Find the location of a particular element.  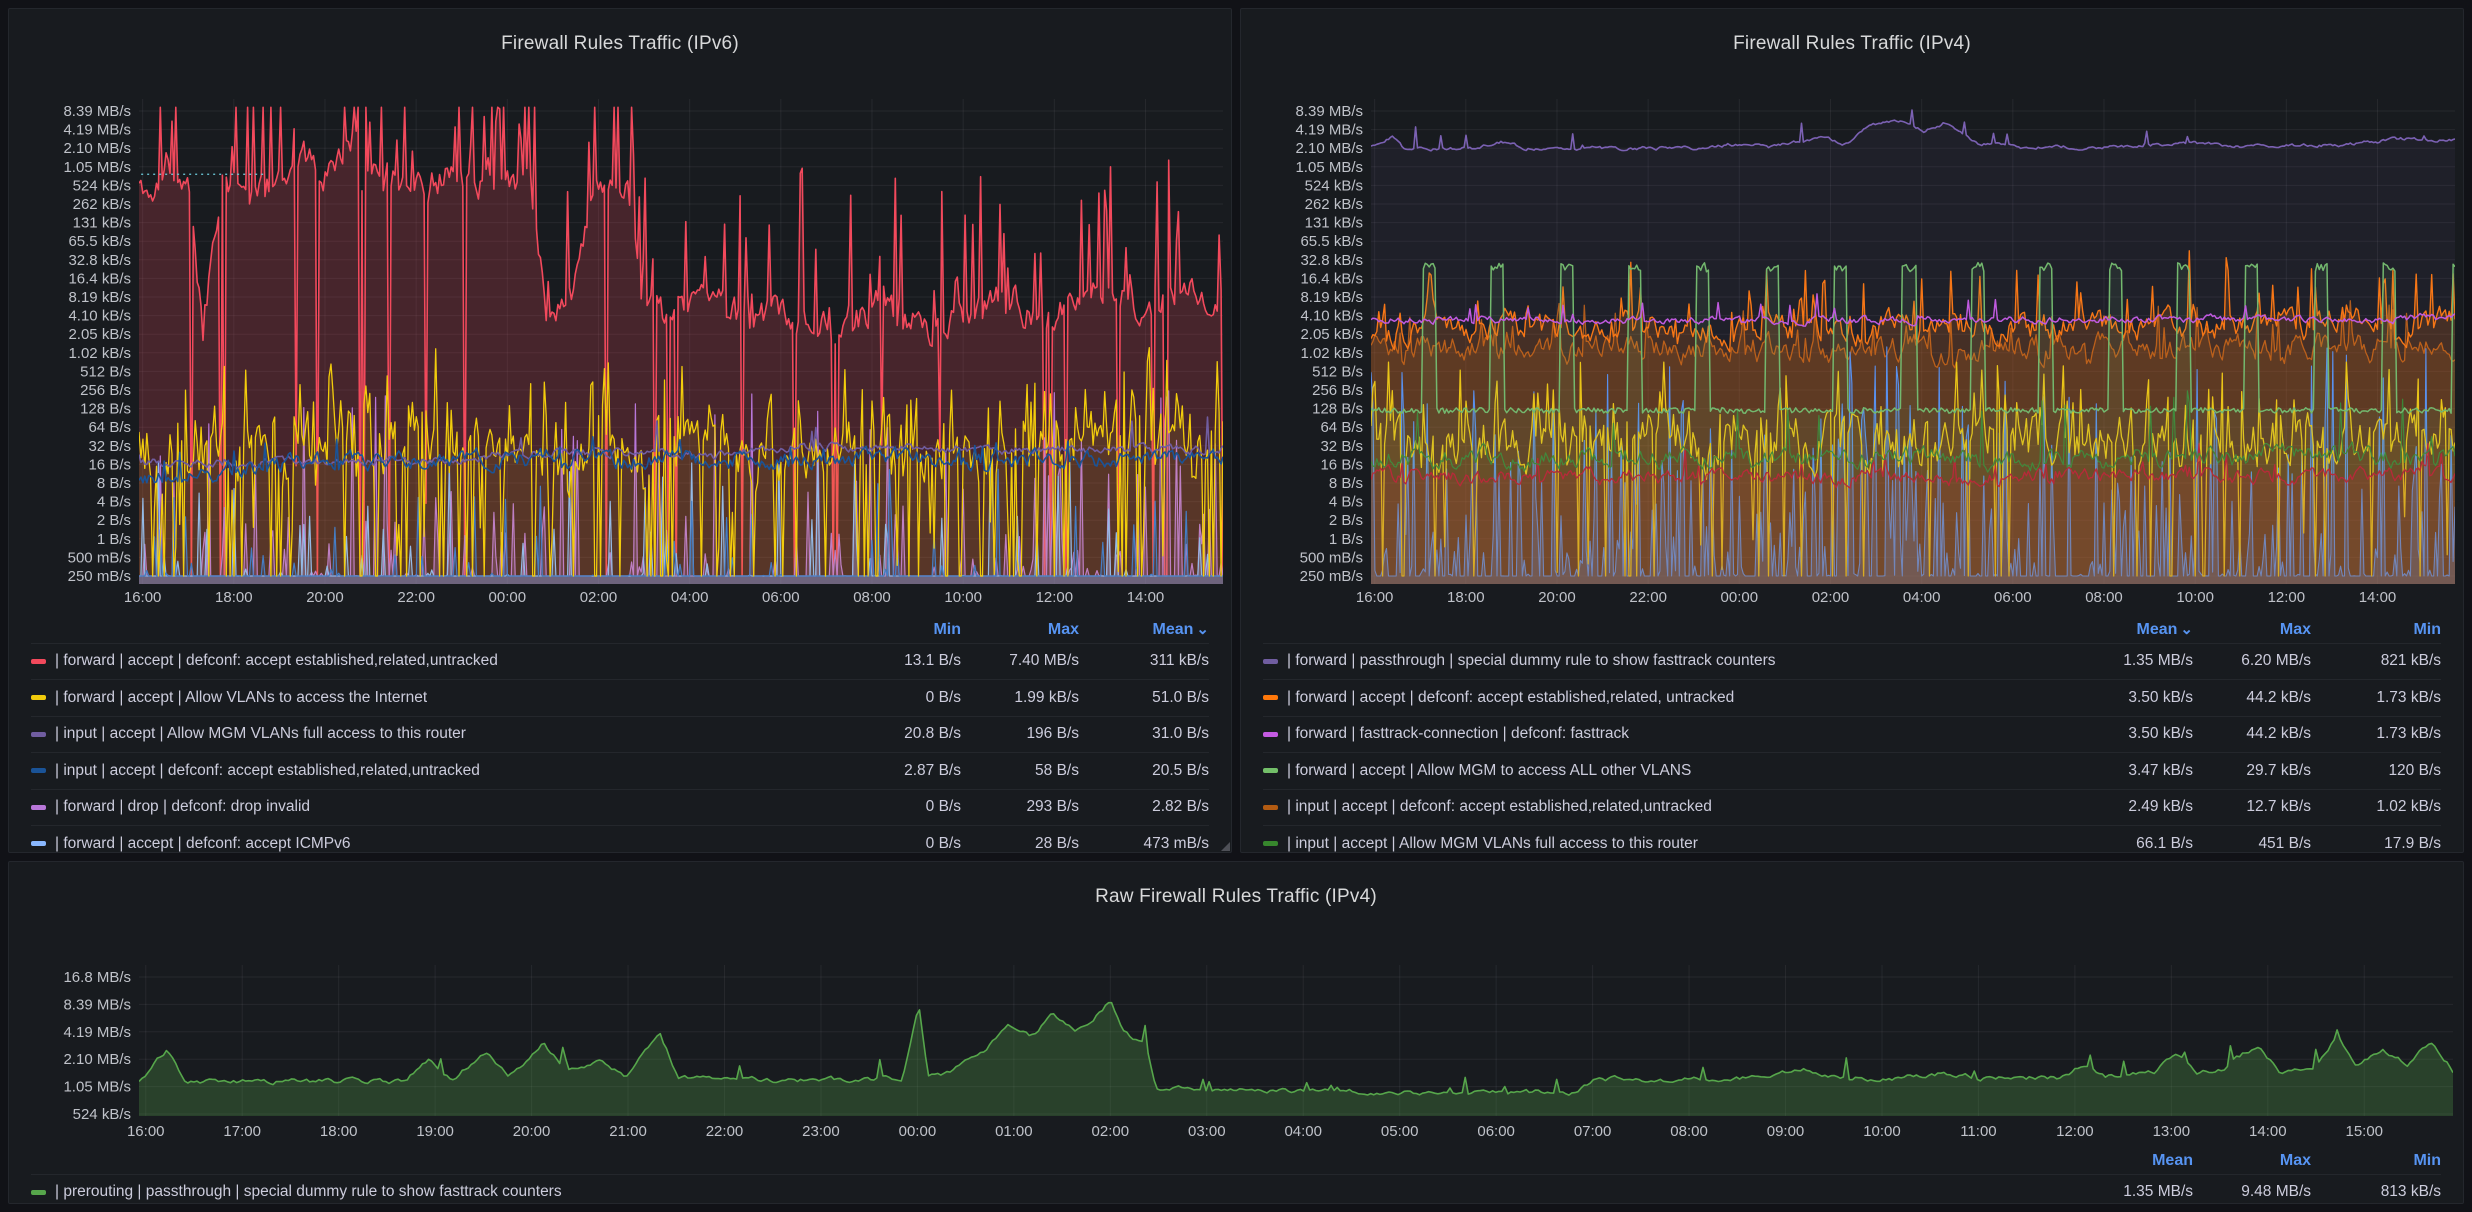

legend-sort-mean: Mean is located at coordinates (2134, 1161).